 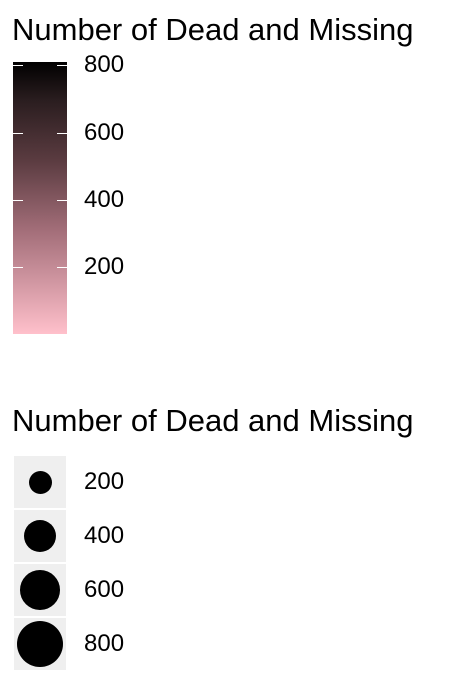 I want to click on colorbar, so click(x=40, y=198).